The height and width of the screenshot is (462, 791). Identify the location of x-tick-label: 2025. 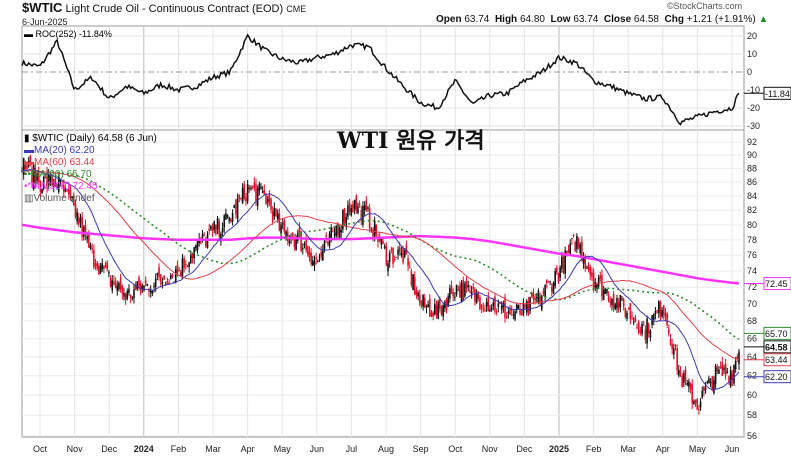
(559, 449).